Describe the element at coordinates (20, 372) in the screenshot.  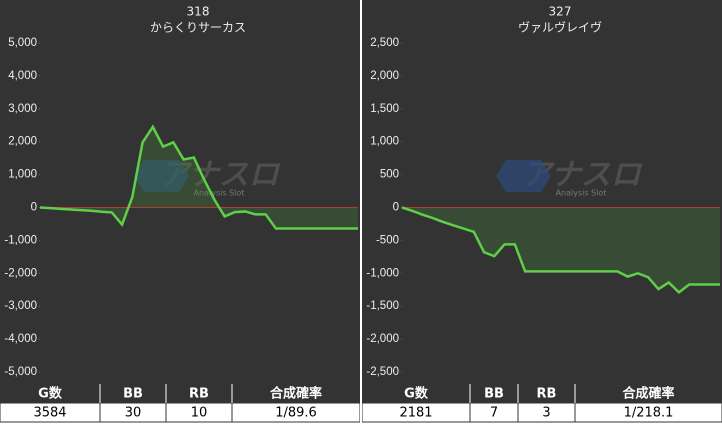
I see `y-tick-label: -5,000` at that location.